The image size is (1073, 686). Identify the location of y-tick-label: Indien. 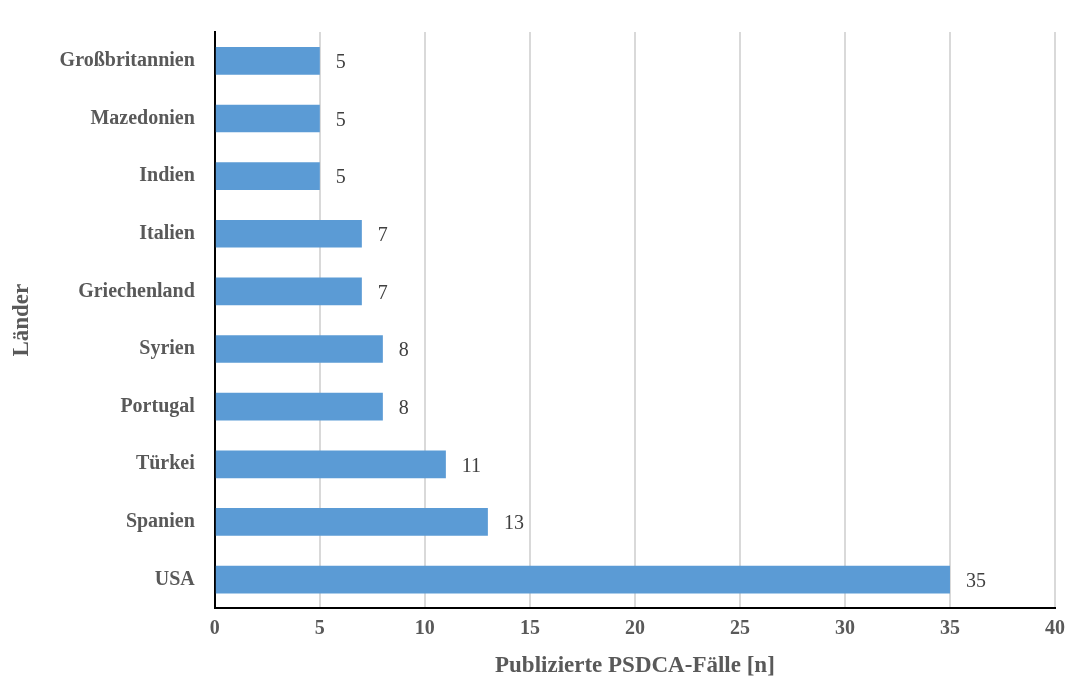
(167, 174).